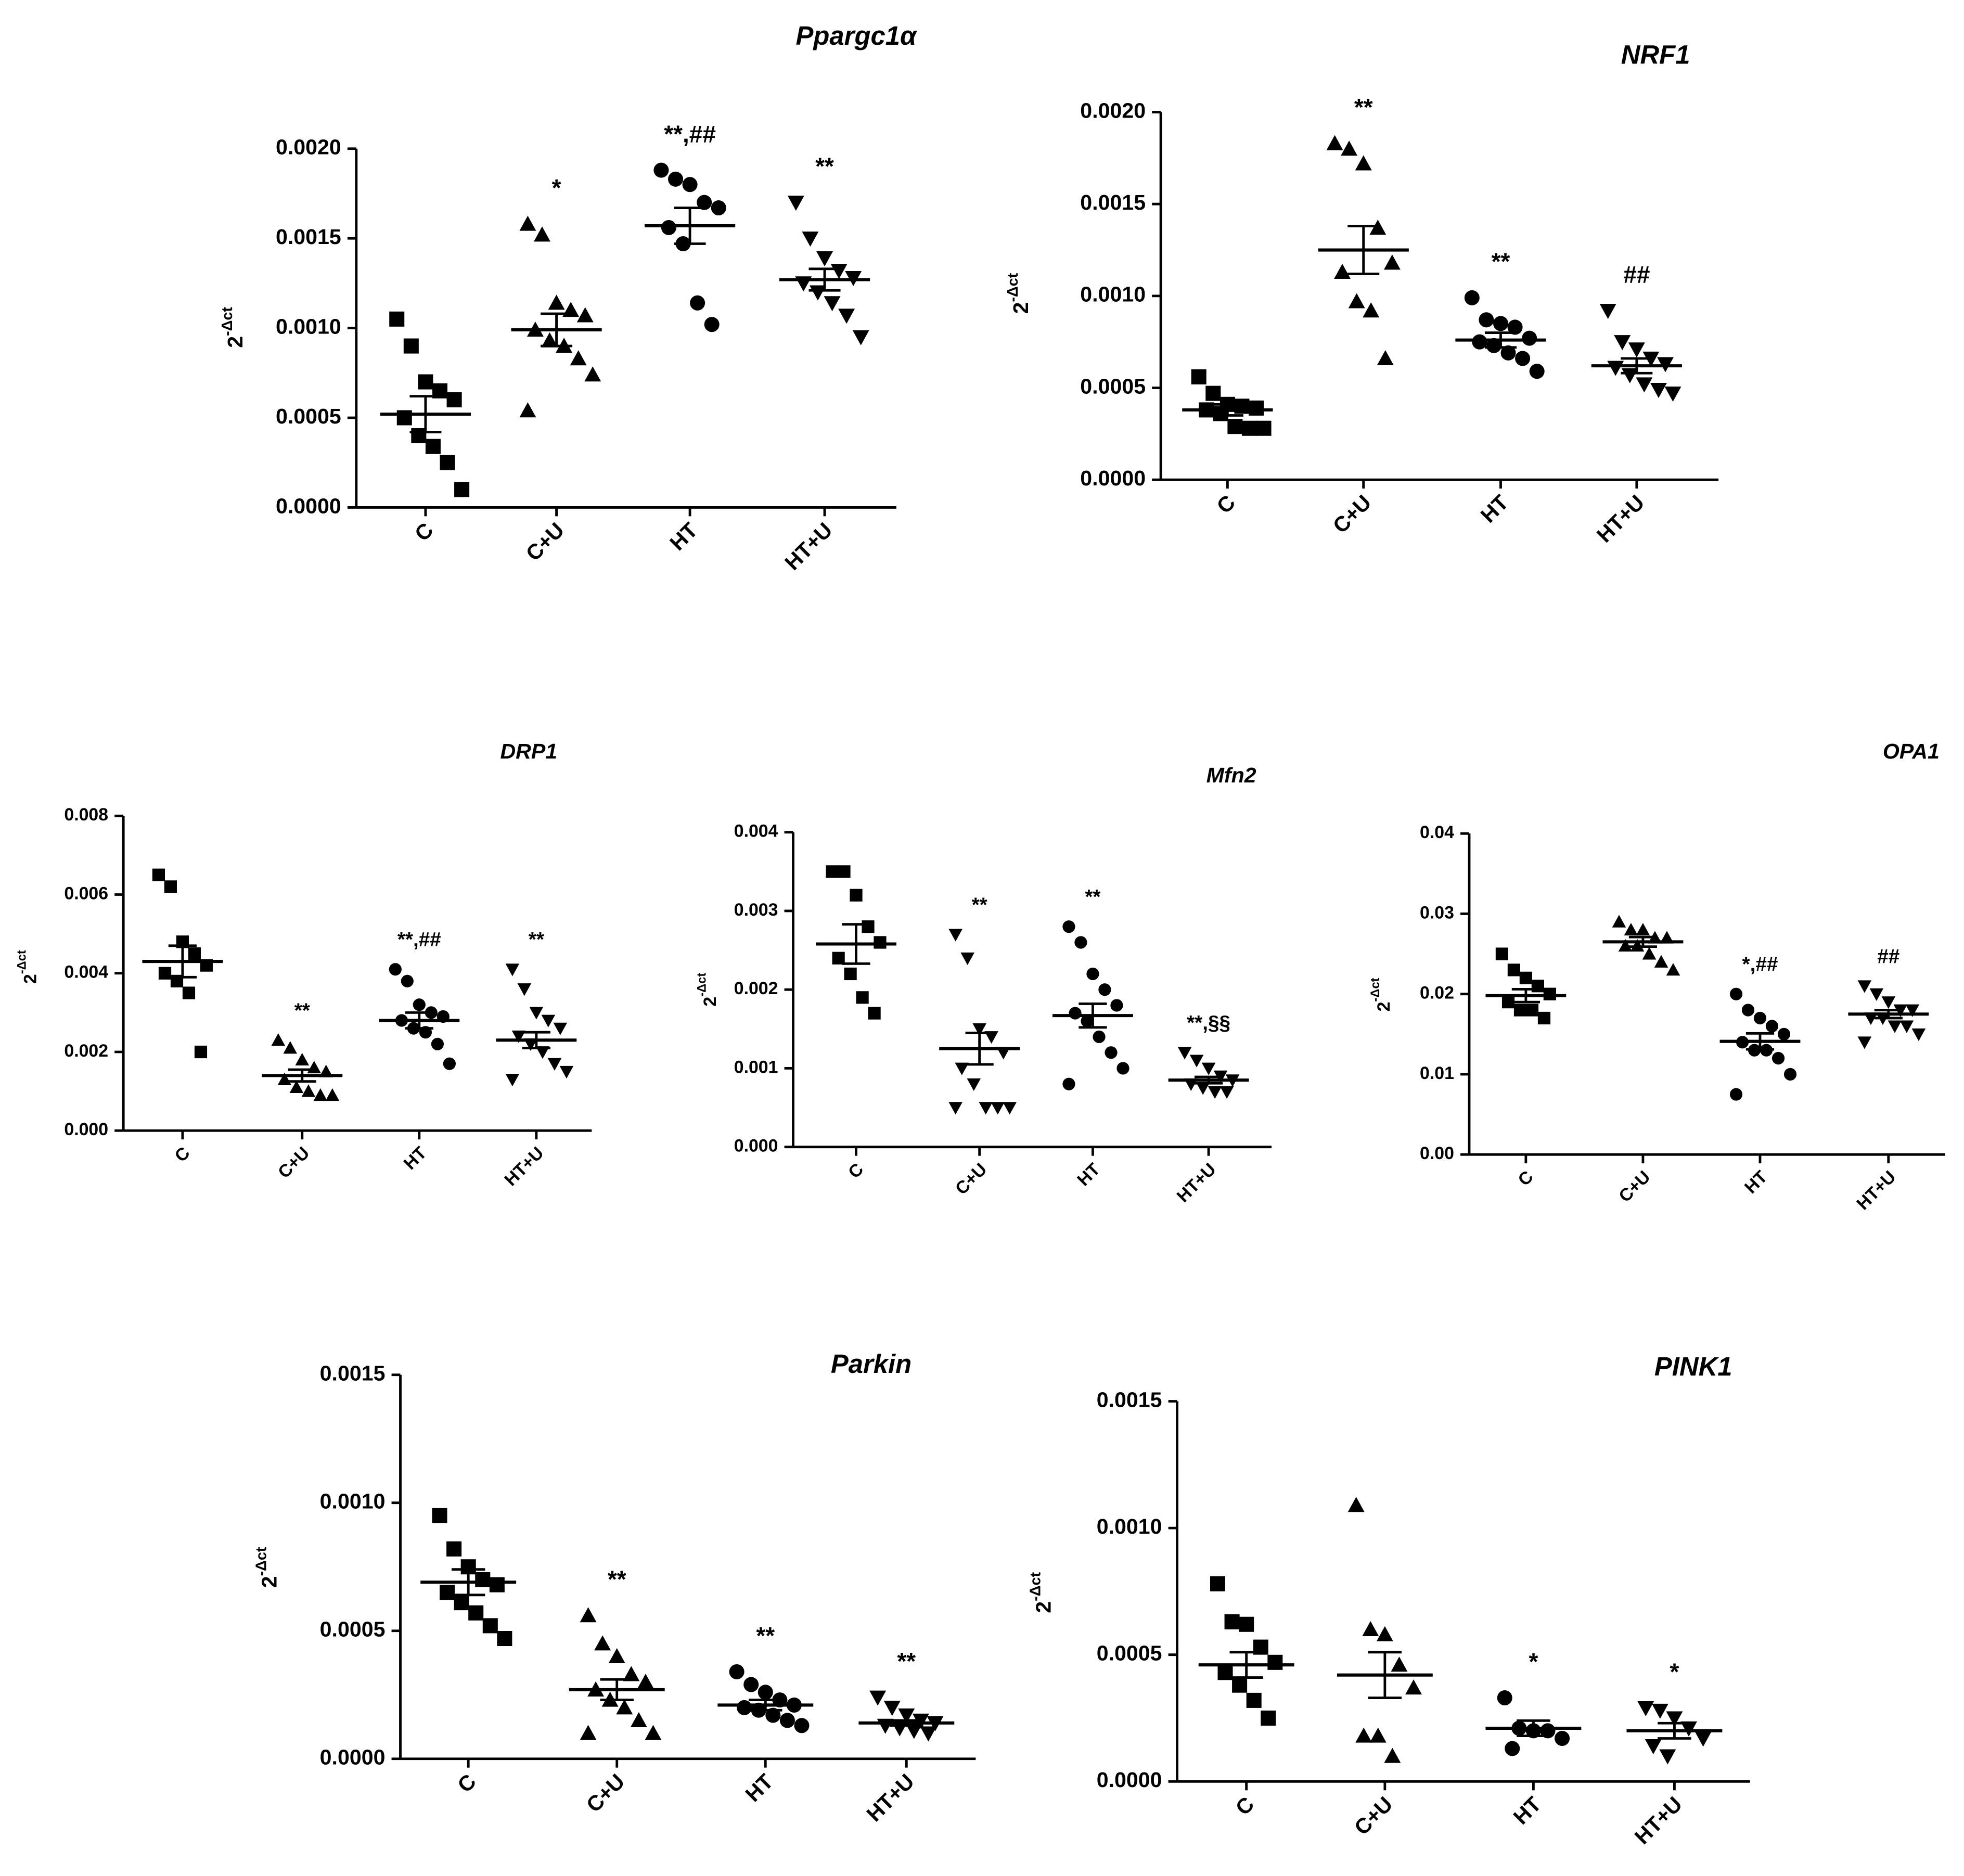  I want to click on chart-title: OPA1, so click(1911, 751).